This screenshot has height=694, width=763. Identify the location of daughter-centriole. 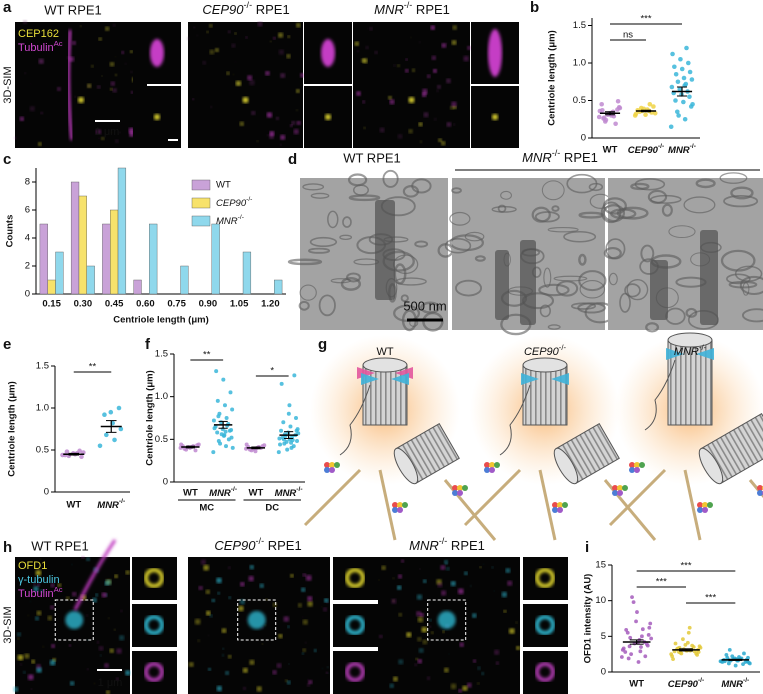
(586, 453).